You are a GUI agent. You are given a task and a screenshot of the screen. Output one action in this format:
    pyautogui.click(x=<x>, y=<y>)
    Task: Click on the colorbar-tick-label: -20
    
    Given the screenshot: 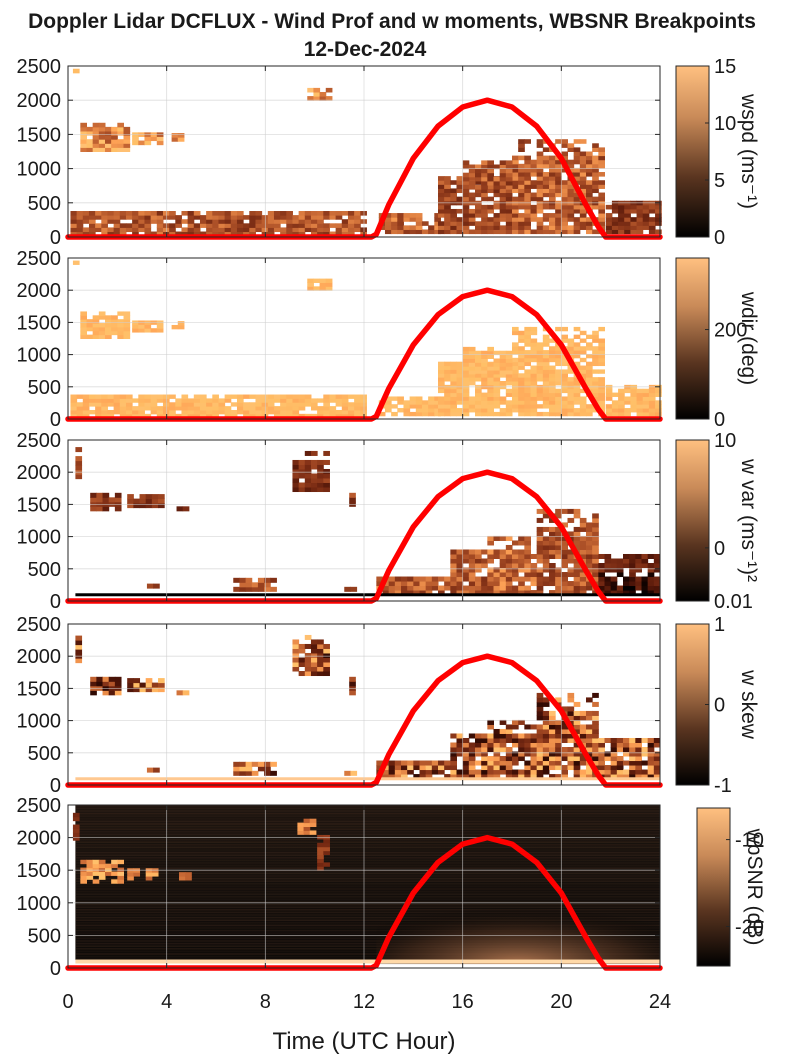 What is the action you would take?
    pyautogui.click(x=749, y=928)
    